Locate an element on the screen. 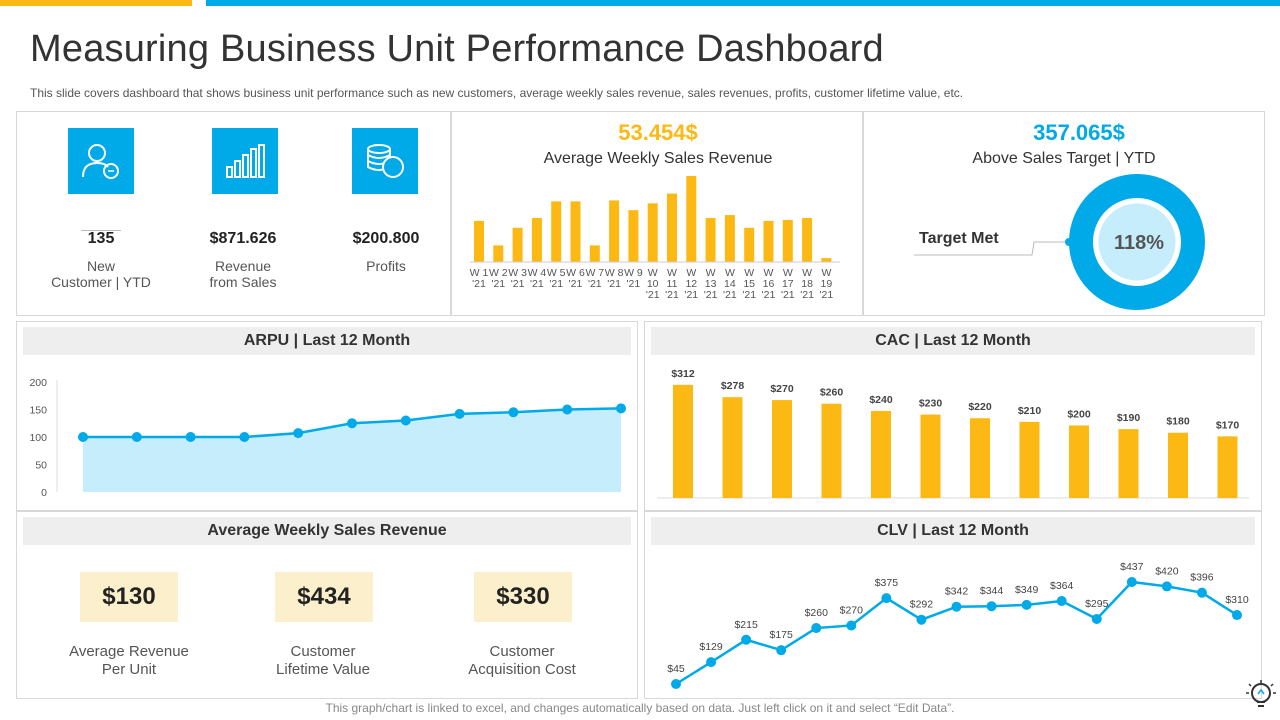  clv-data-label: $396 is located at coordinates (1202, 578).